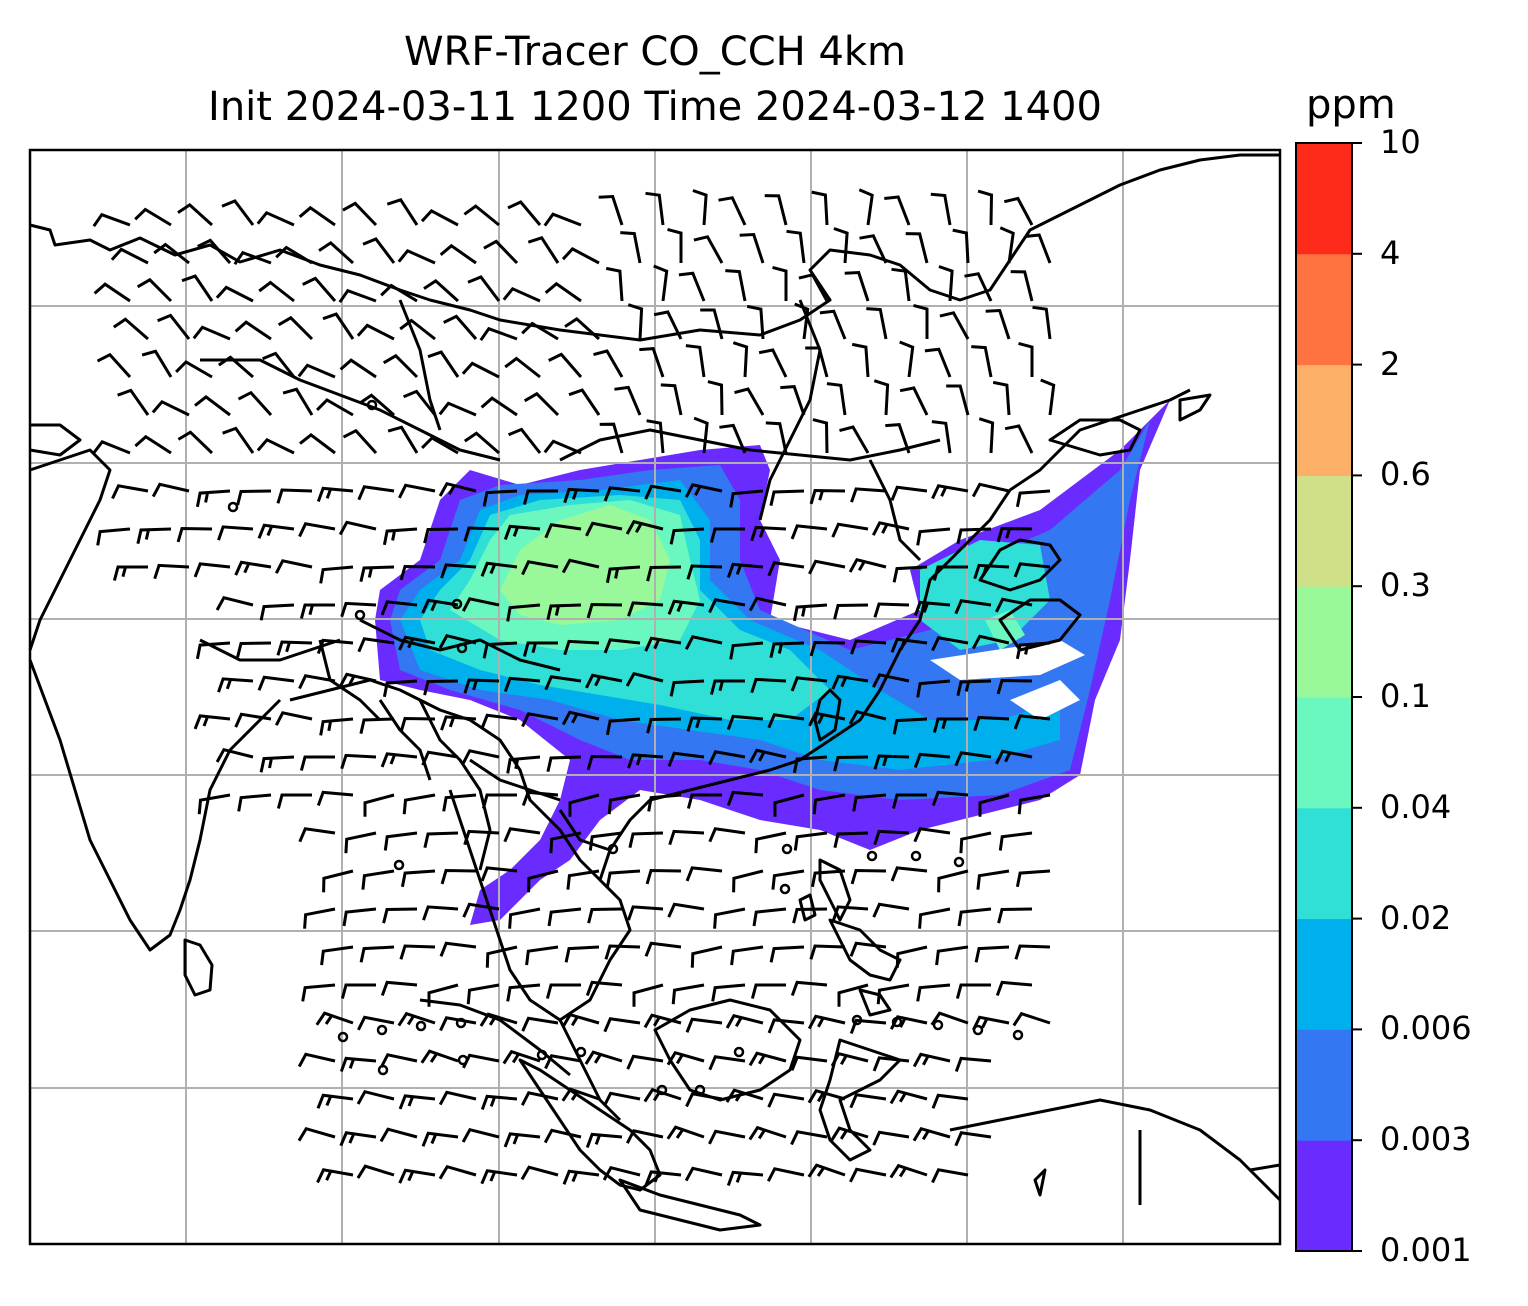  I want to click on colorbar-tick-label: 0.02, so click(1416, 917).